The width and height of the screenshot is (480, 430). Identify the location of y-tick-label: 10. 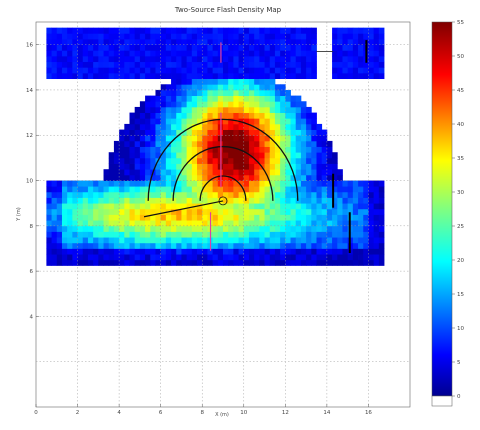
(29, 182).